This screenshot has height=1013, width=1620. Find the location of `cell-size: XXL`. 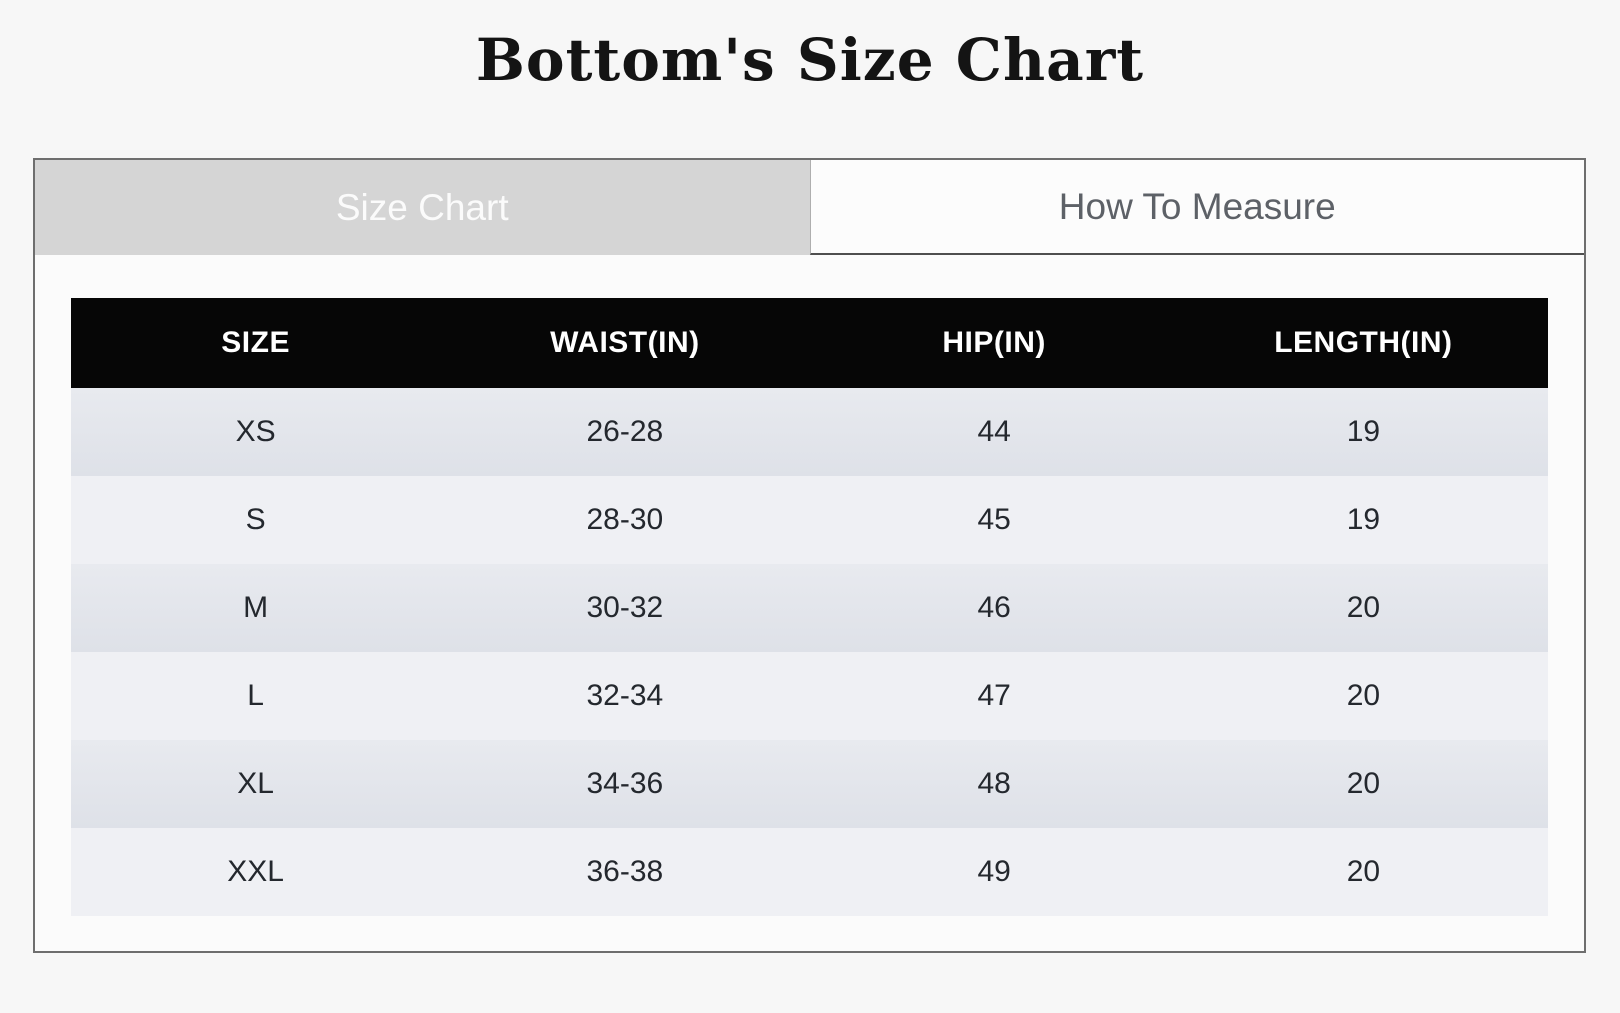

cell-size: XXL is located at coordinates (255, 871).